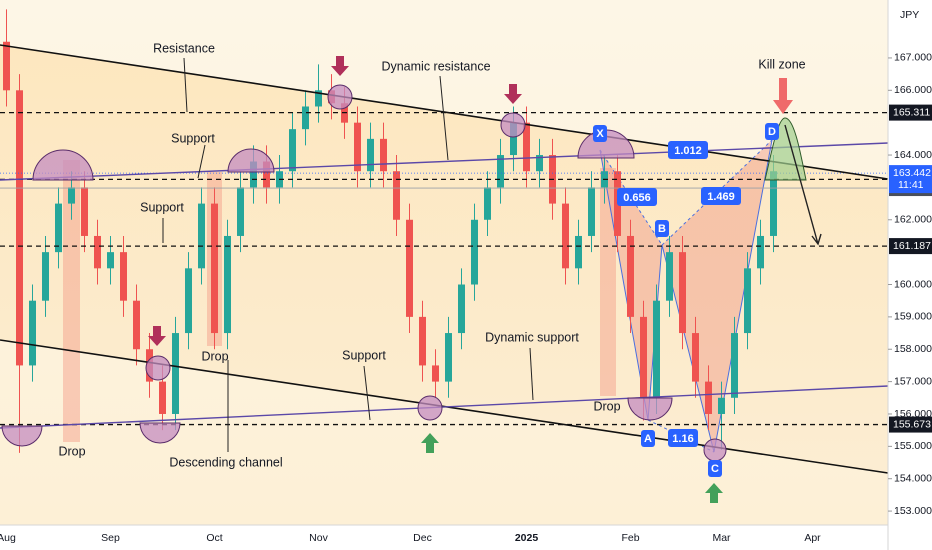  I want to click on x-tick-label: Sep, so click(110, 538).